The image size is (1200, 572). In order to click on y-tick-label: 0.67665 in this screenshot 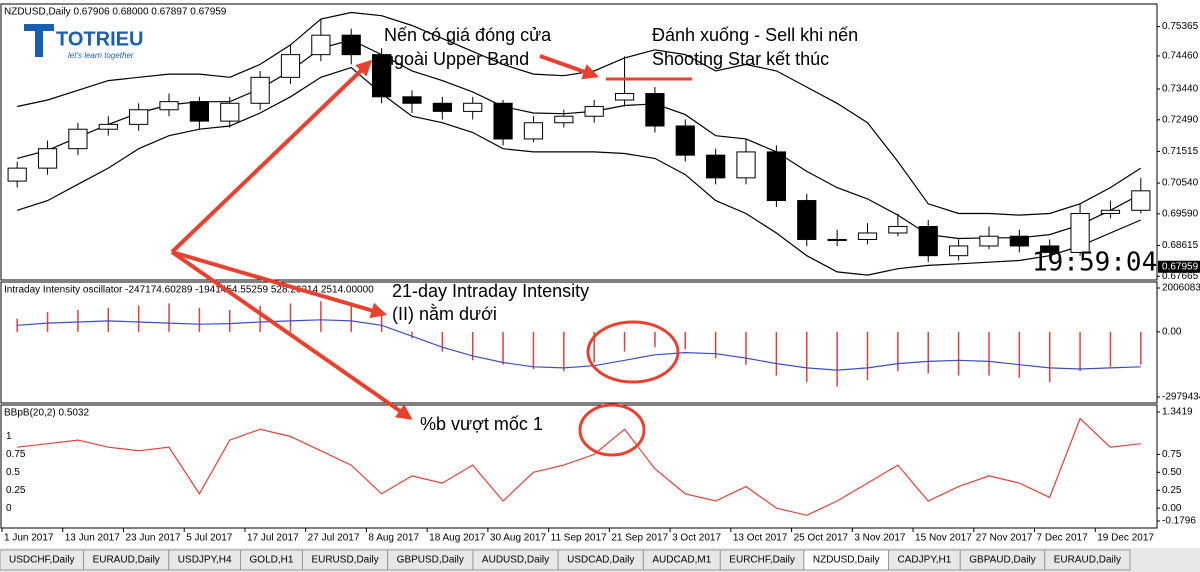, I will do `click(1180, 276)`.